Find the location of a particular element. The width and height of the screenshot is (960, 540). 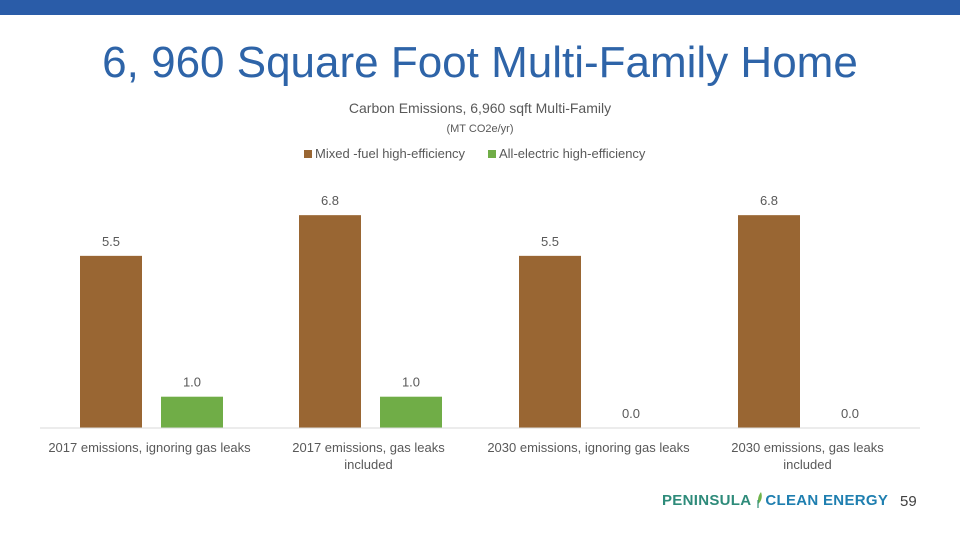

legend-label-mixed-fuel: Mixed -fuel high-efficiency is located at coordinates (390, 153).